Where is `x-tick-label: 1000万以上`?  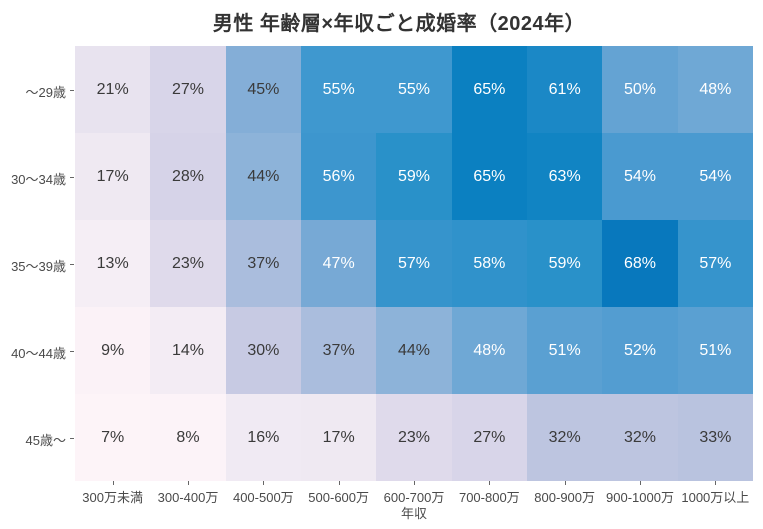 x-tick-label: 1000万以上 is located at coordinates (715, 497).